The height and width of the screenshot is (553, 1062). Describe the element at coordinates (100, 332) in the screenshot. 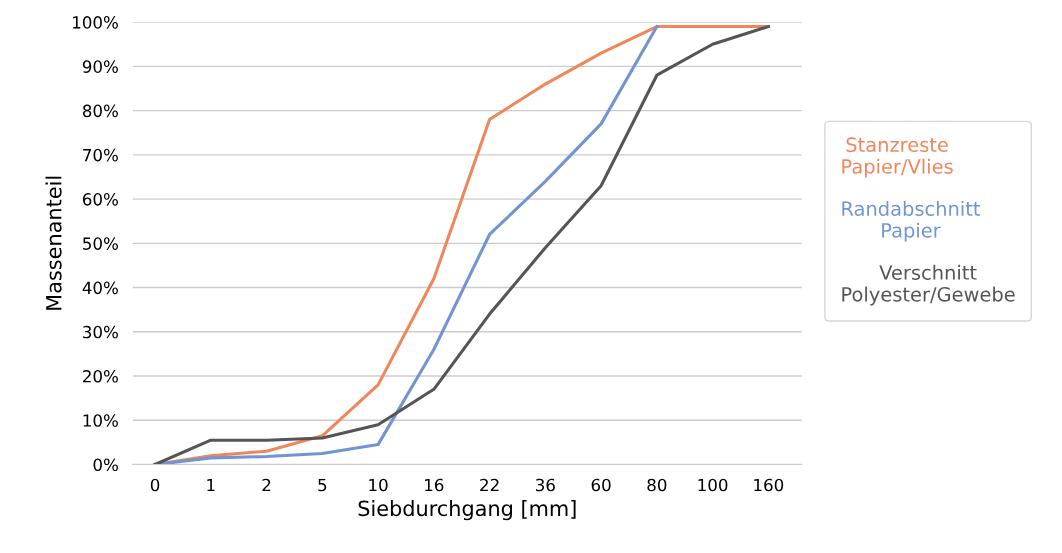

I see `y-tick-label: 30%` at that location.